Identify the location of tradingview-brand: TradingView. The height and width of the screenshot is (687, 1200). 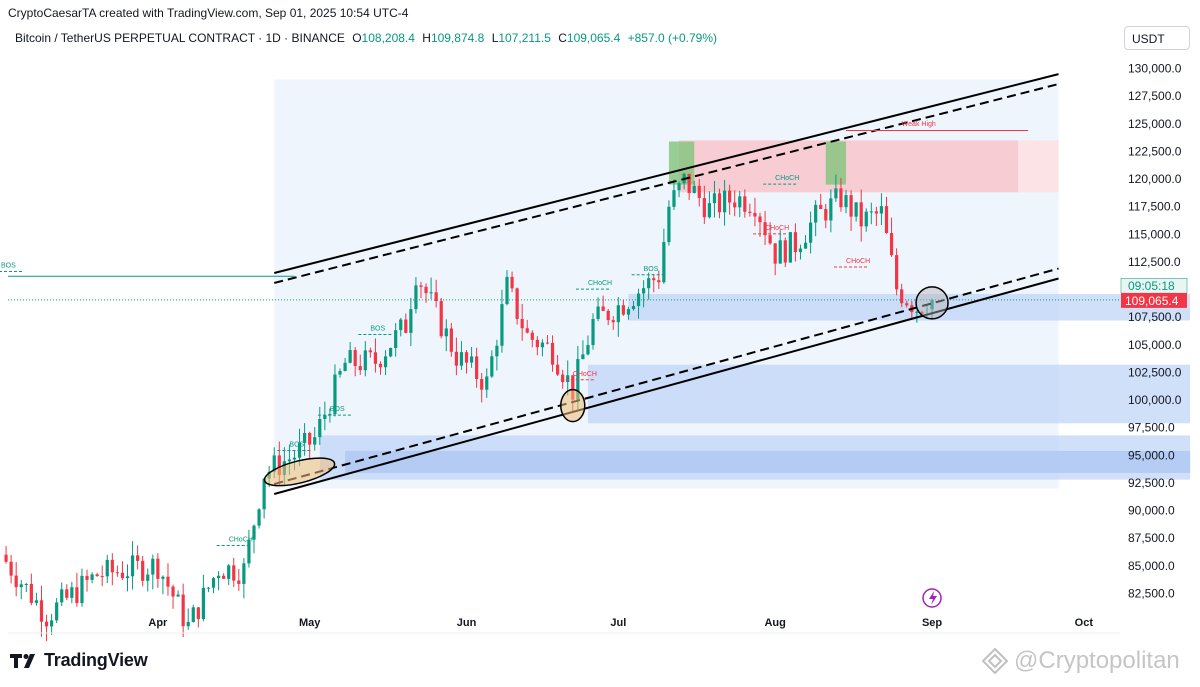
(96, 660).